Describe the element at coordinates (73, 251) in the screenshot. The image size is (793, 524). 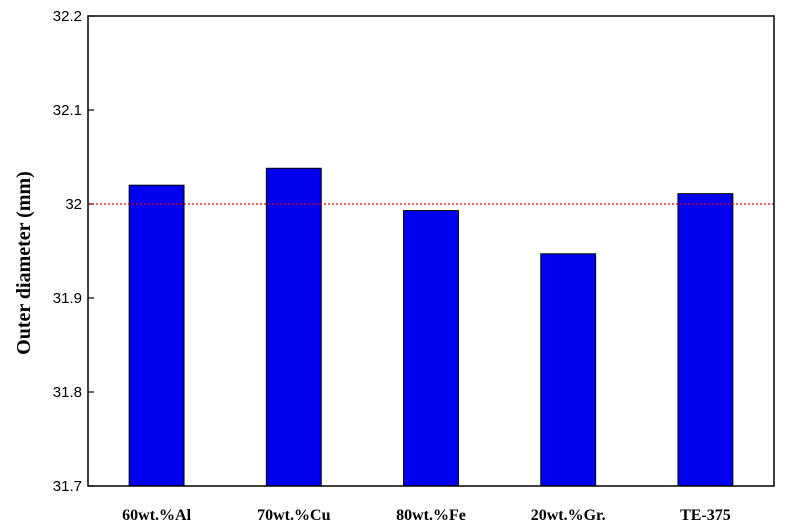
I see `y-axis-ticks: 31.7 31.8 31.9 32 32.1 32.2` at that location.